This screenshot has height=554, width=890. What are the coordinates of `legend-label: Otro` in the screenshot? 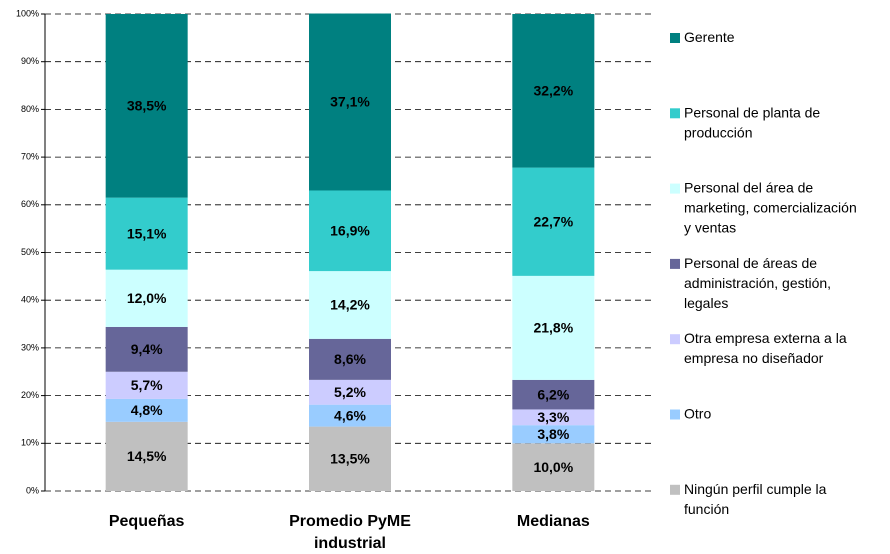 It's located at (697, 413).